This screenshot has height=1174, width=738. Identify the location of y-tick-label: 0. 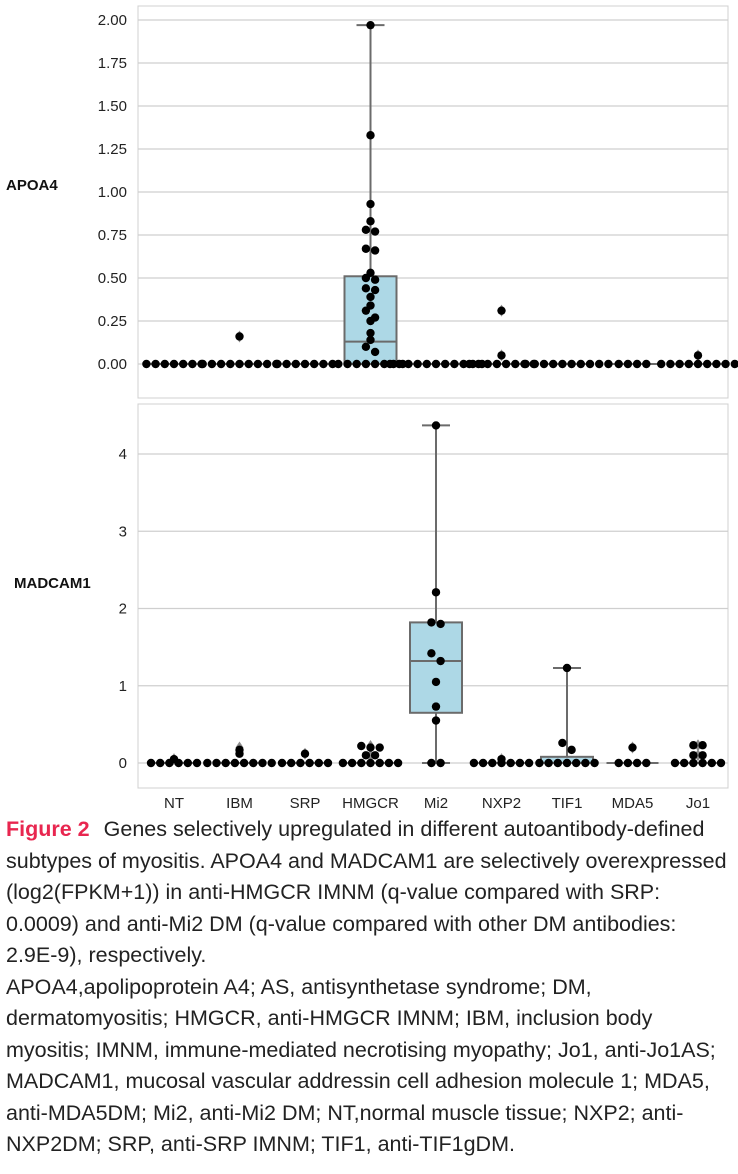
(123, 763).